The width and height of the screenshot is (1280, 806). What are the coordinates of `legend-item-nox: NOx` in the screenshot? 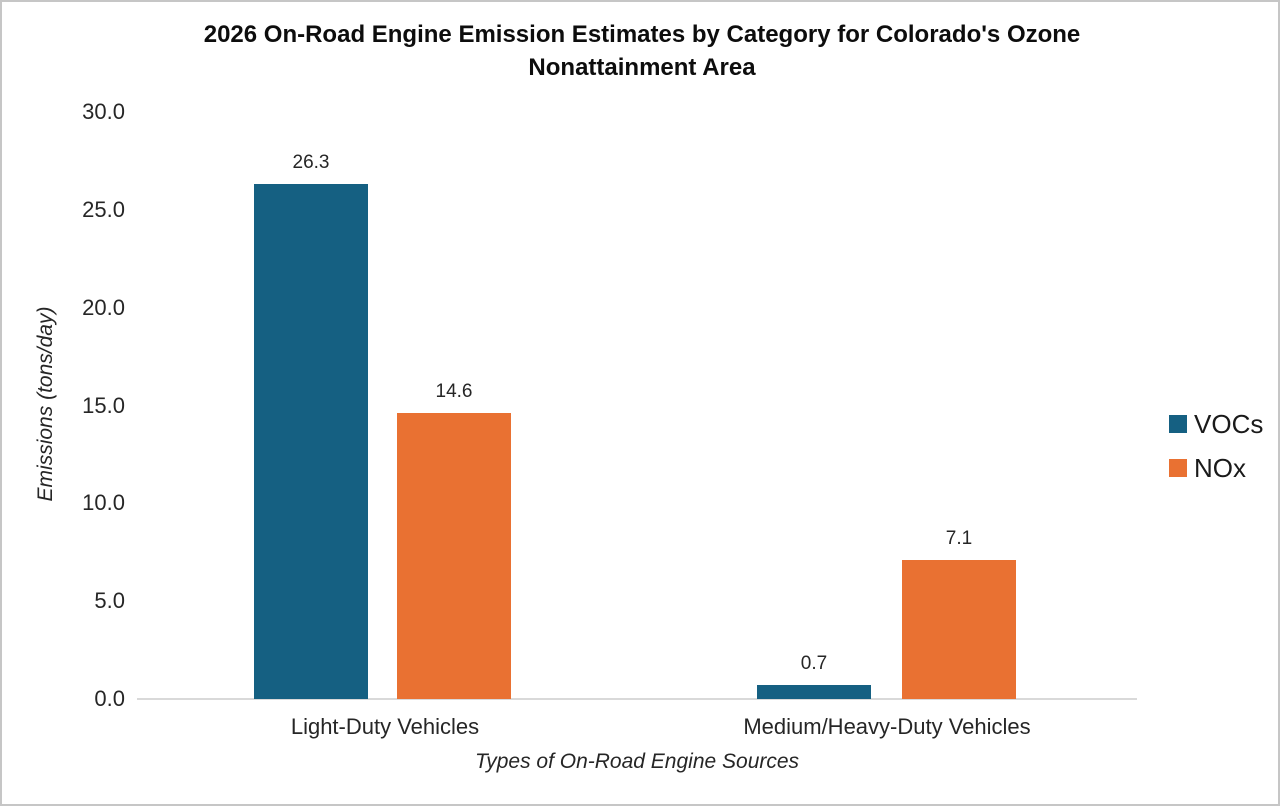 It's located at (1216, 467).